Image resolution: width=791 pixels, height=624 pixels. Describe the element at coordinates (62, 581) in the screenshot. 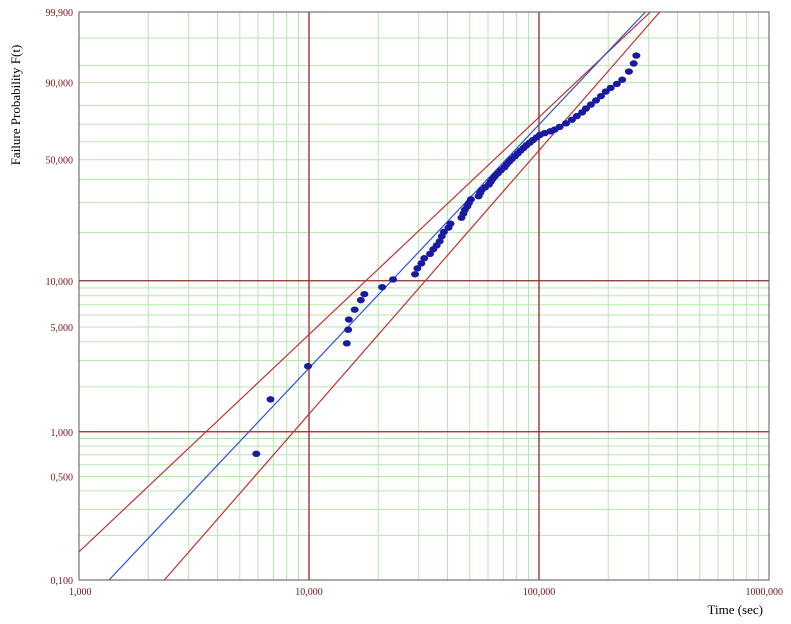

I see `y-tick-label: 0,100` at that location.